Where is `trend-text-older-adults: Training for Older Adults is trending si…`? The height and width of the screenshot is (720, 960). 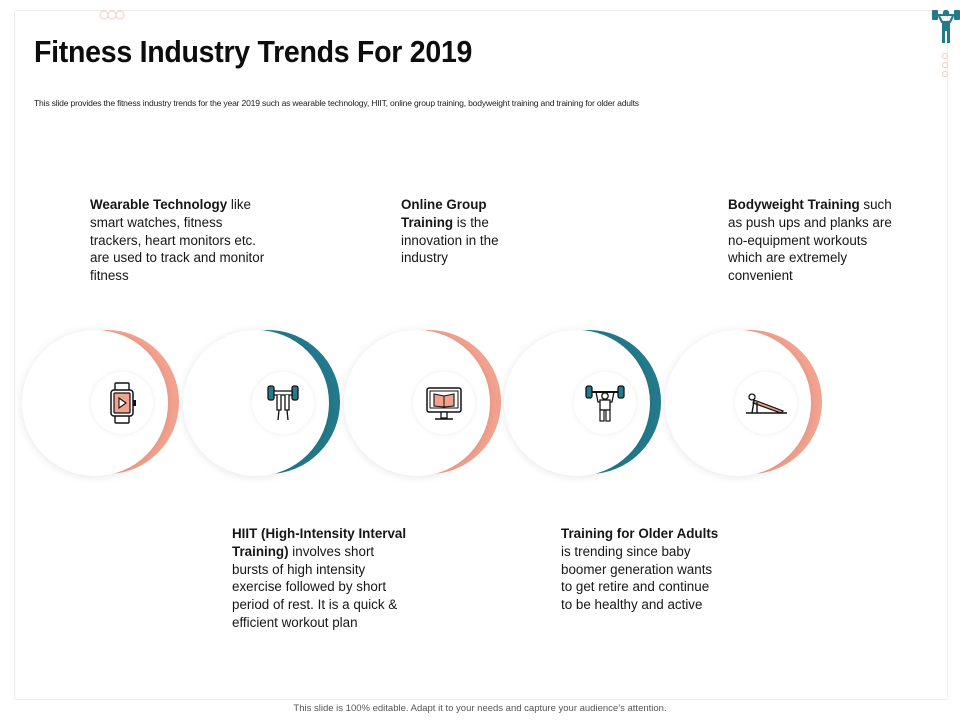
trend-text-older-adults: Training for Older Adults is trending si… is located at coordinates (641, 569).